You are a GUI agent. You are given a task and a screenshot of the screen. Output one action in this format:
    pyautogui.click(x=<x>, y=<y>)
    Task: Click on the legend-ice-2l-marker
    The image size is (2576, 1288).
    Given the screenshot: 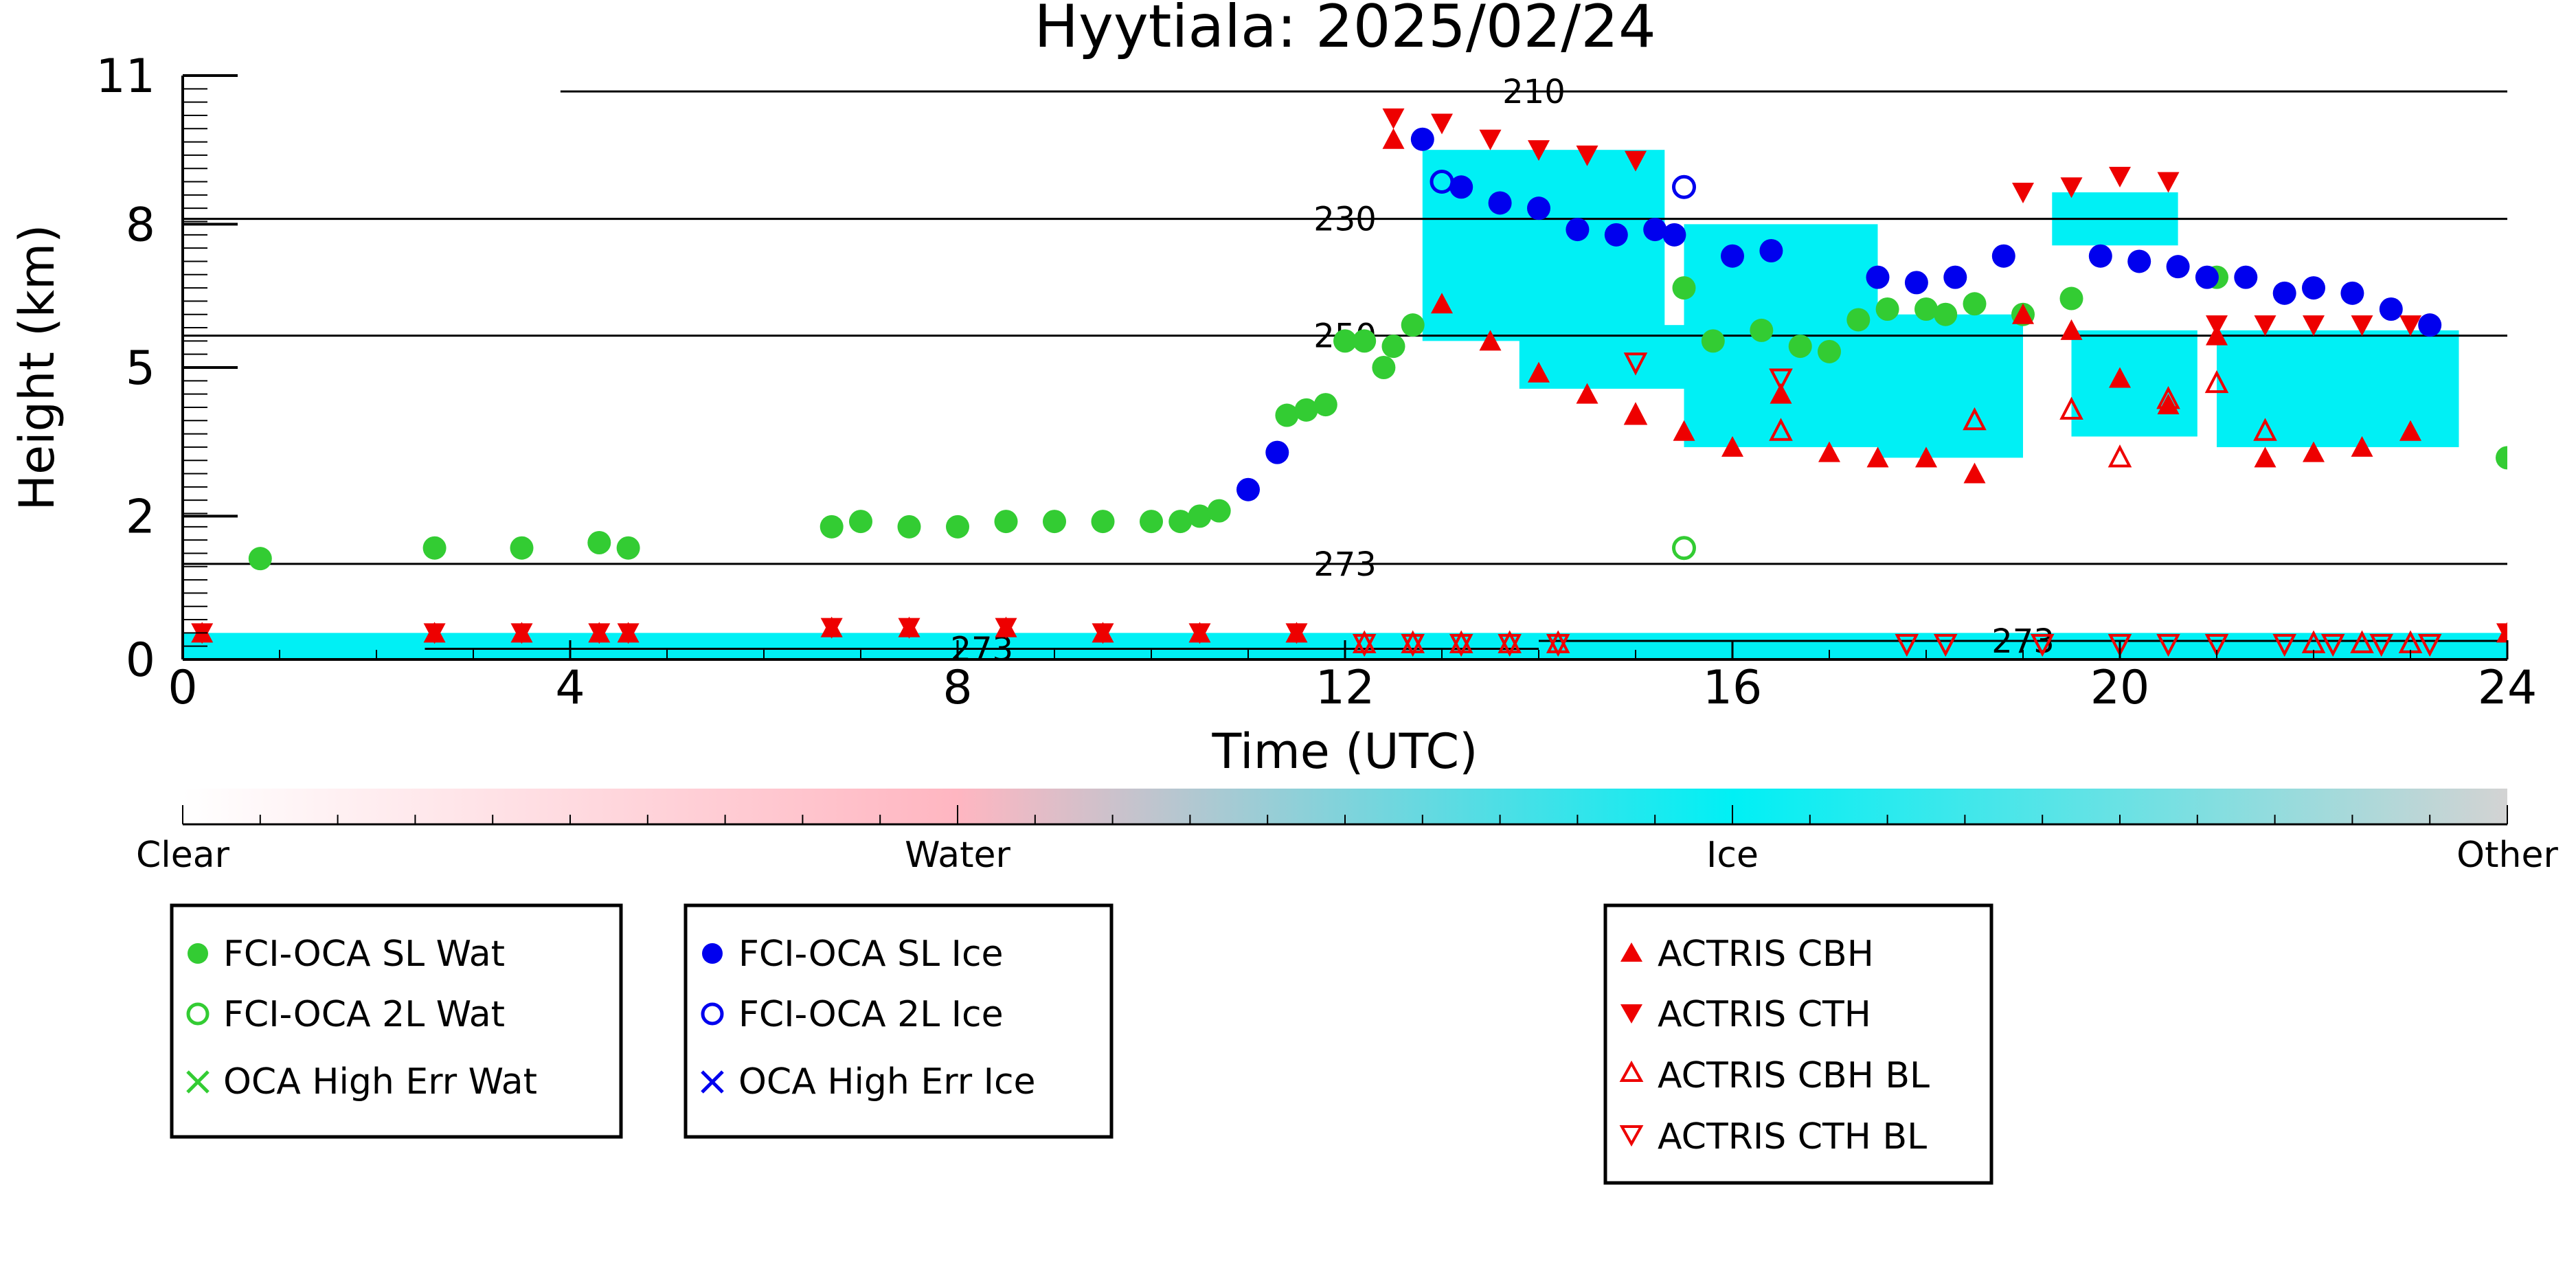 What is the action you would take?
    pyautogui.click(x=712, y=1014)
    